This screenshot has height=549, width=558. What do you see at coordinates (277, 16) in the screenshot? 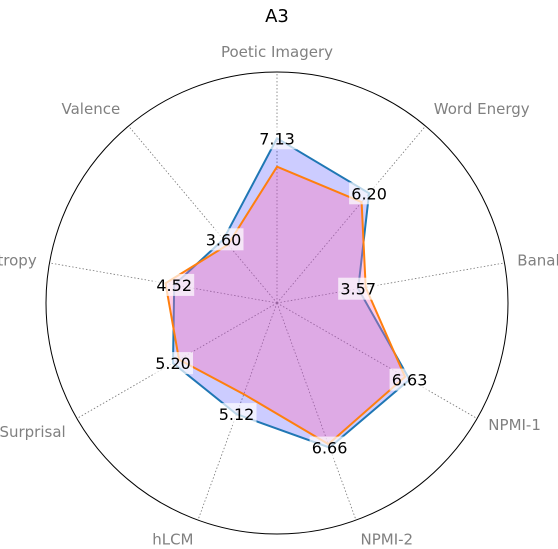
I see `chart-title: A3` at bounding box center [277, 16].